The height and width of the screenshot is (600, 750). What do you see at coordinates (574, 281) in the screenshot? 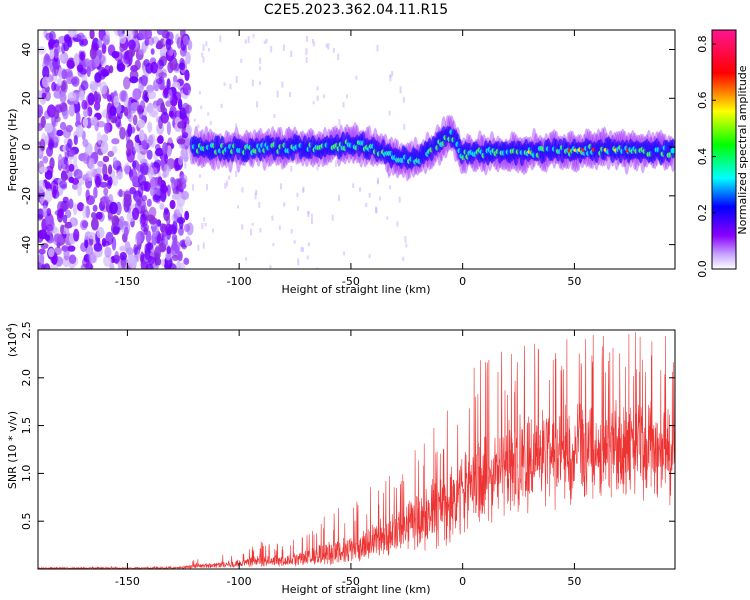
I see `spectrogram-x-tick-label: 50` at bounding box center [574, 281].